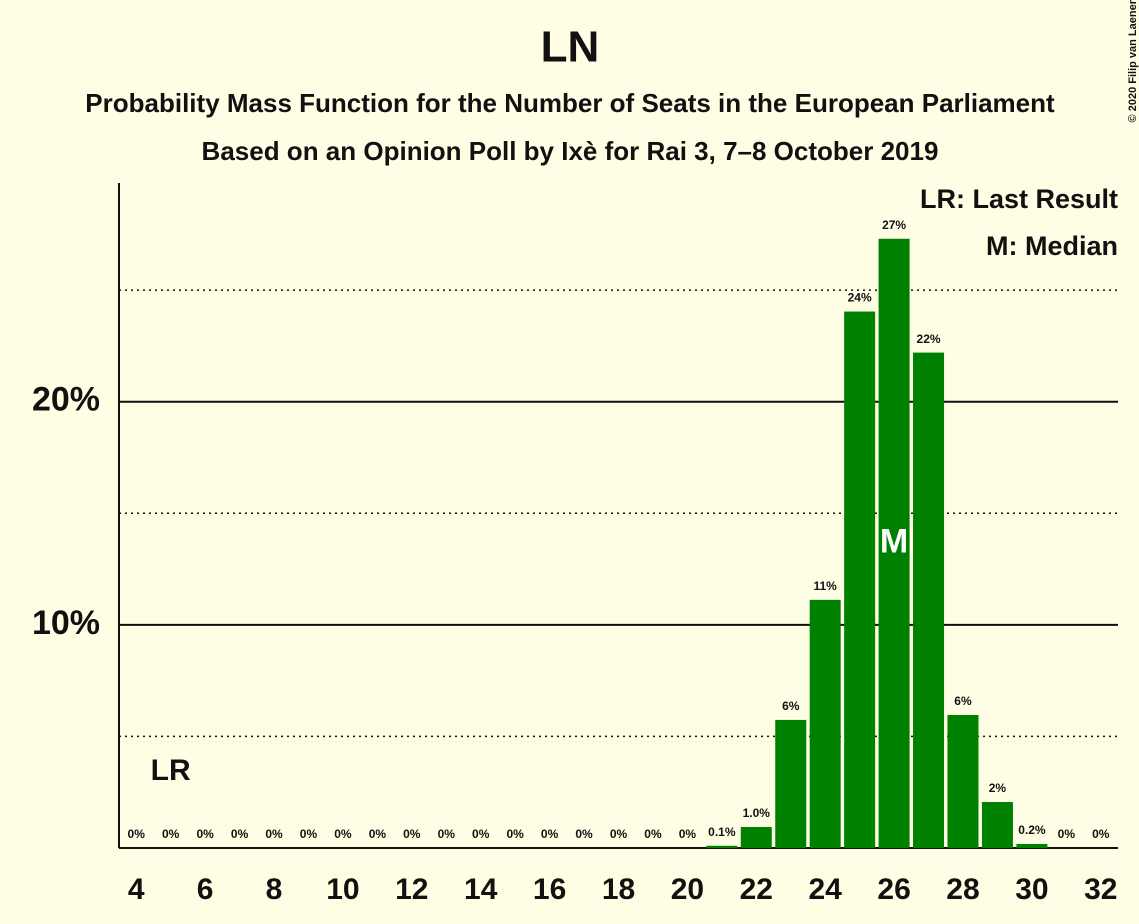 The width and height of the screenshot is (1139, 924). What do you see at coordinates (1100, 889) in the screenshot?
I see `x-tick-label: 32` at bounding box center [1100, 889].